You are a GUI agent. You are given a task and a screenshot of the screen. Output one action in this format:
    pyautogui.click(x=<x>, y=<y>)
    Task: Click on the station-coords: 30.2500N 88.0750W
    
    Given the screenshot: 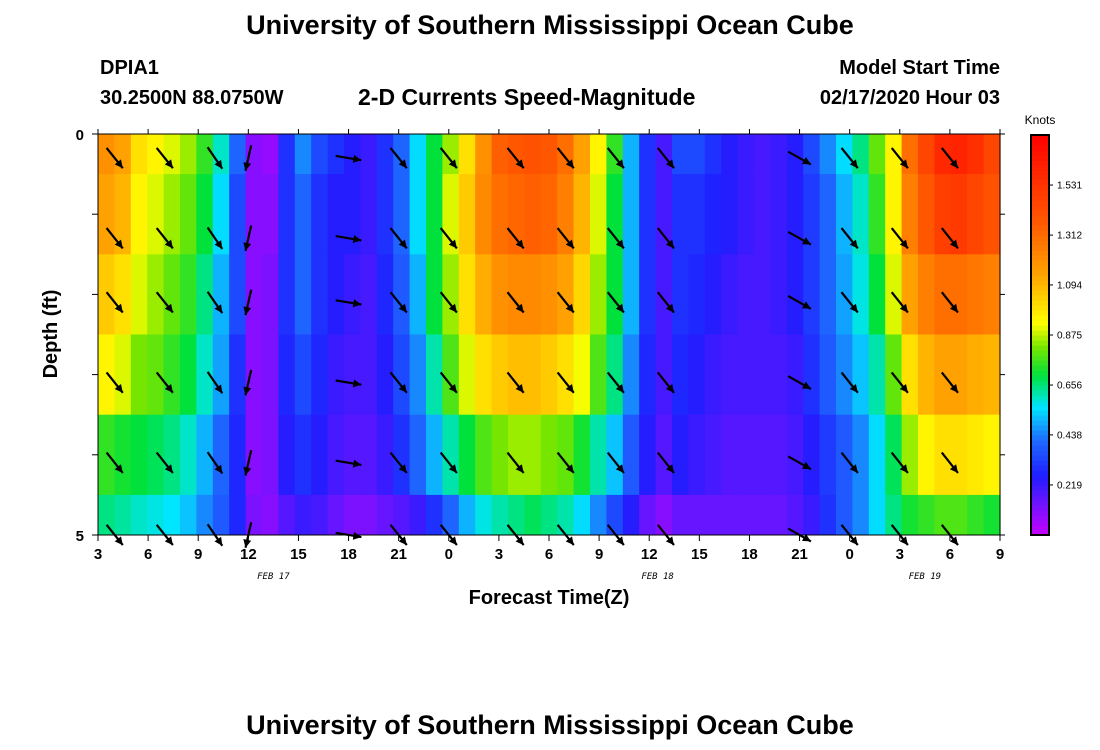 What is the action you would take?
    pyautogui.click(x=192, y=98)
    